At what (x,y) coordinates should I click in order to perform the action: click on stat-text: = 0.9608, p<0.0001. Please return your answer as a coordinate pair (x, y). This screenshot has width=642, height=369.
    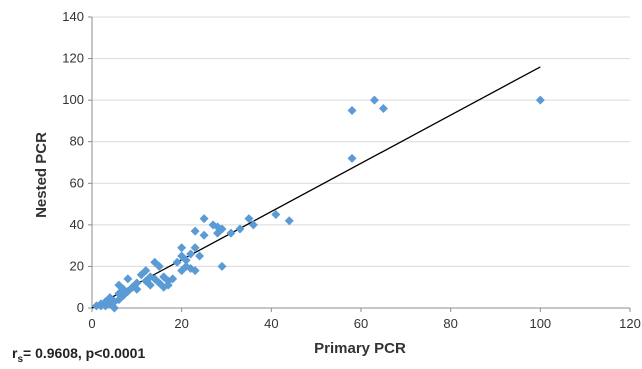
    Looking at the image, I should click on (84, 353).